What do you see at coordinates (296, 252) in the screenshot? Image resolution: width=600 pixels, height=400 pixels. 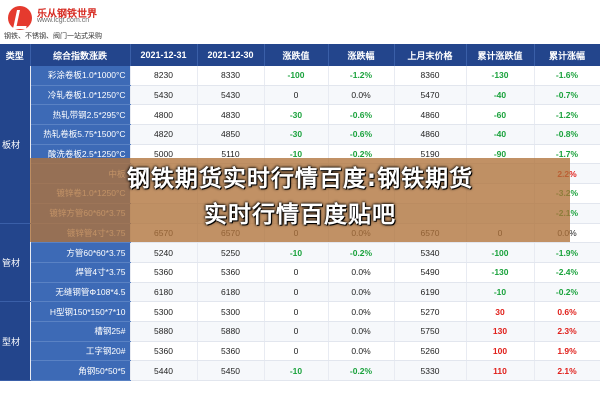 I see `cell-chg: -10` at bounding box center [296, 252].